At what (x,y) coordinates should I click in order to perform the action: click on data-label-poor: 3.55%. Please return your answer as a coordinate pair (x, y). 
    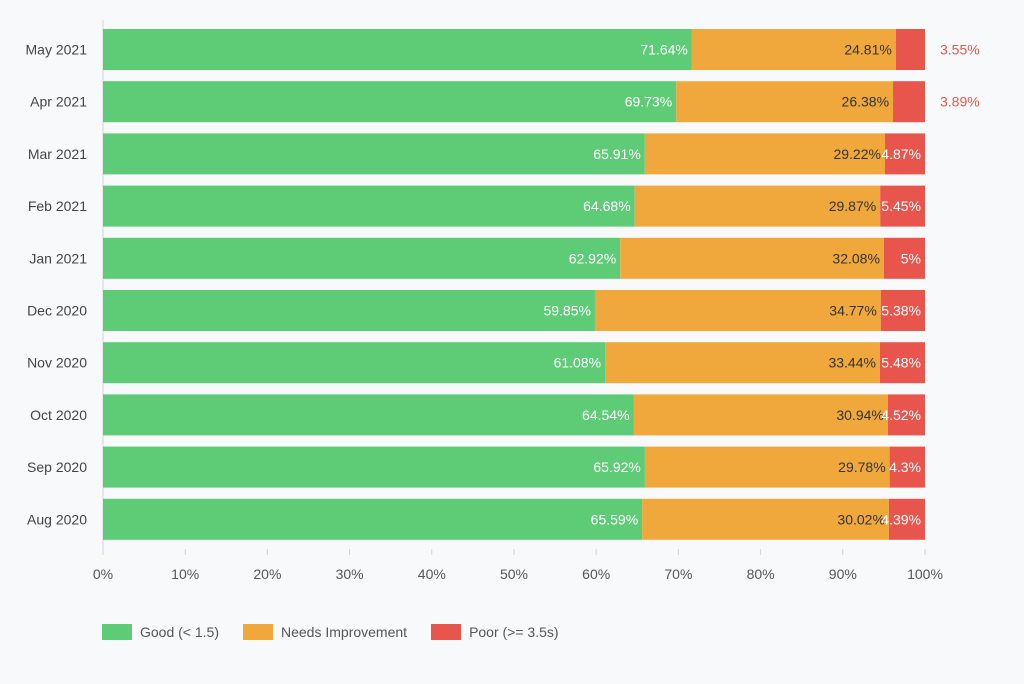
    Looking at the image, I should click on (960, 50).